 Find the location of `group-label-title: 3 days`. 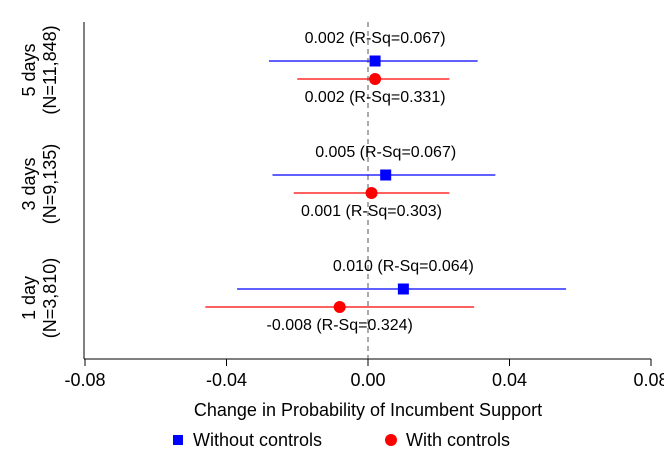

group-label-title: 3 days is located at coordinates (29, 183).